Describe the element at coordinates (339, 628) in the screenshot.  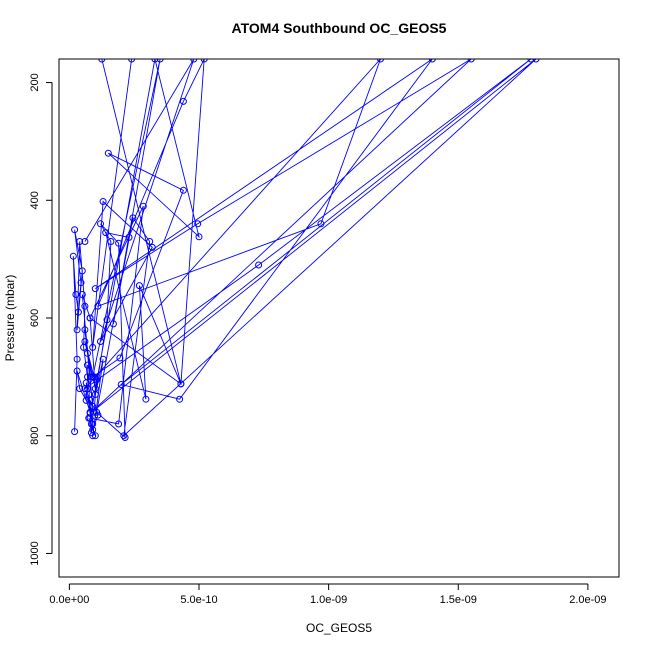
I see `x-axis-label: OC_GEOS5` at that location.